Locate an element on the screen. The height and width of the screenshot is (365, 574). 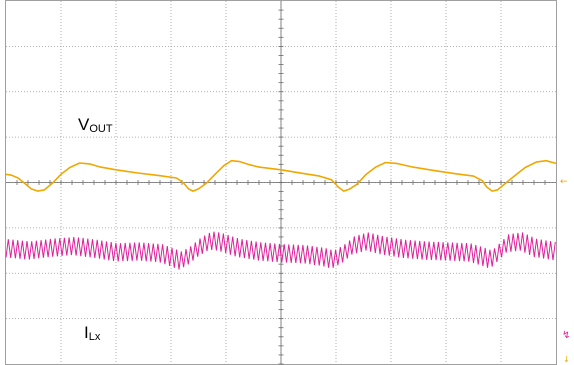
channel-ref-marker: ↯ is located at coordinates (566, 335).